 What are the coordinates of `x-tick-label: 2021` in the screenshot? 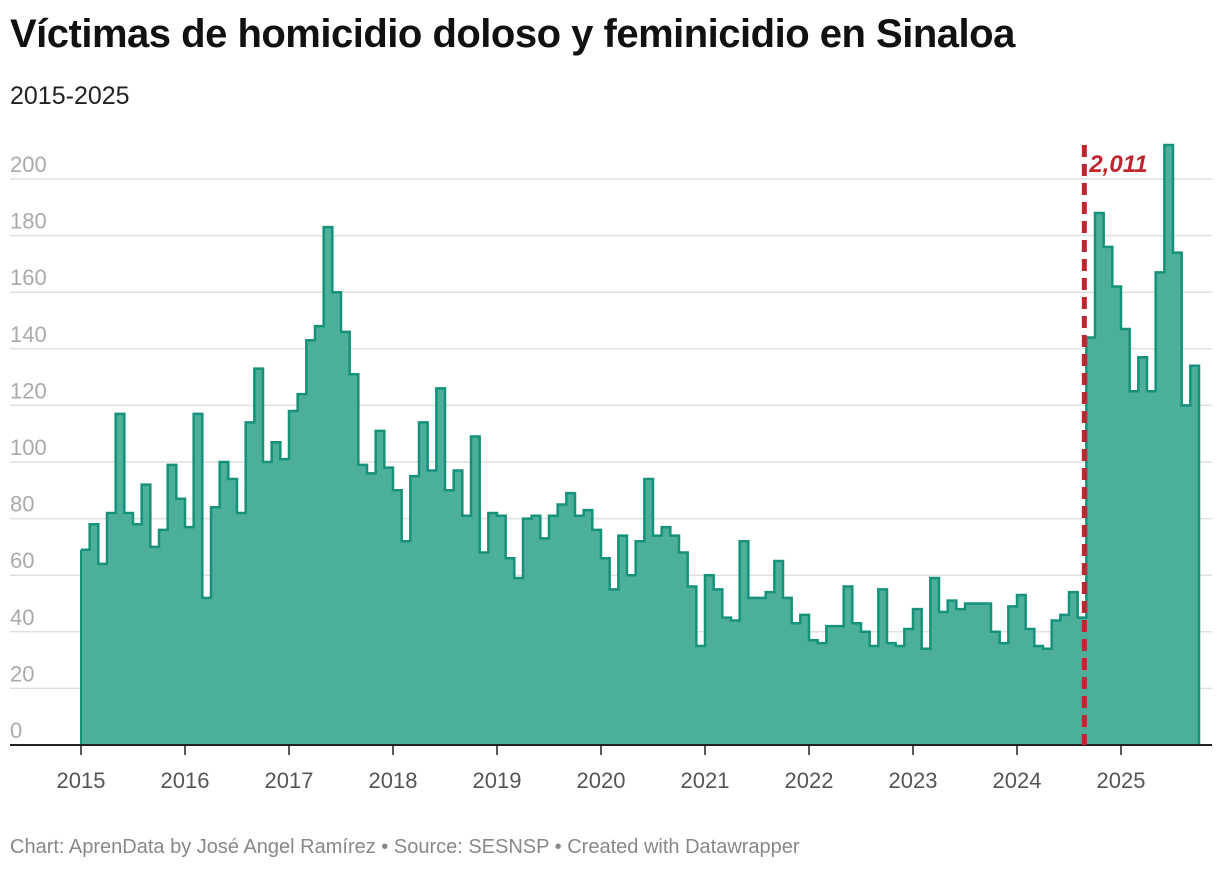 It's located at (705, 780).